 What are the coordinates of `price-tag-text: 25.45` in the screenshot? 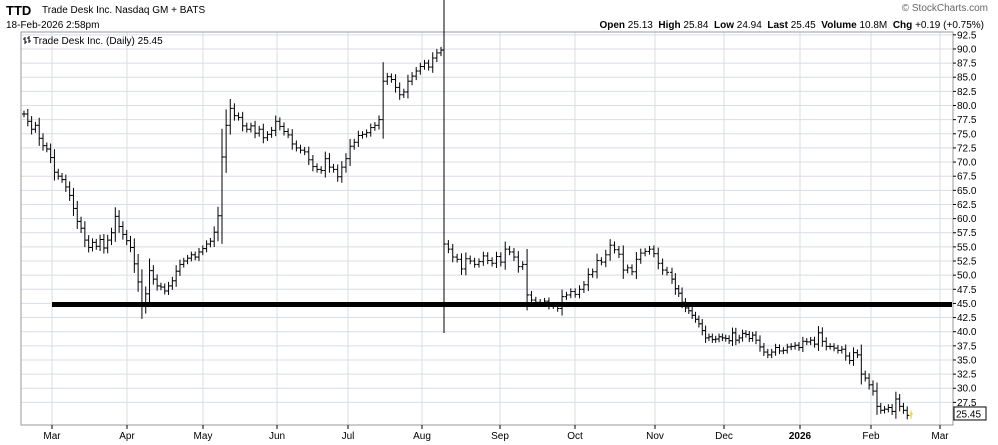 It's located at (968, 414).